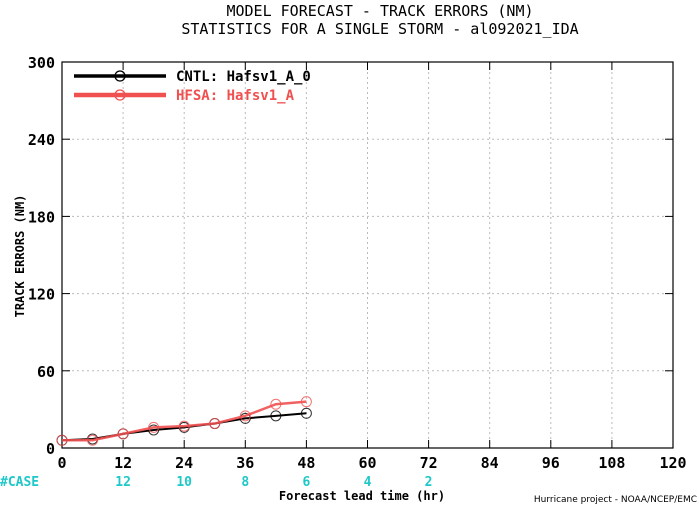  I want to click on x-tick-labels: 0 12 24 36 48 60 72 84 96 108 120, so click(371, 463).